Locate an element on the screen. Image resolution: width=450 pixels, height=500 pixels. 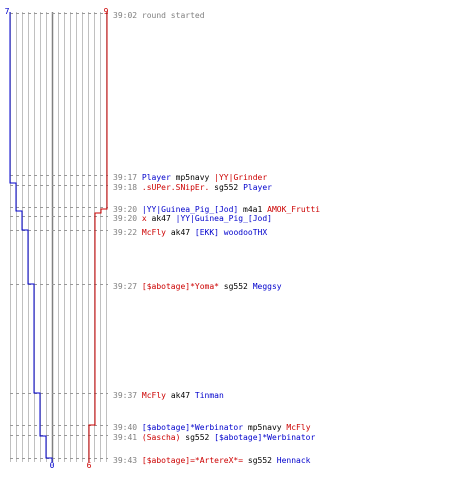
blue-team-alive-line is located at coordinates (31, 237).